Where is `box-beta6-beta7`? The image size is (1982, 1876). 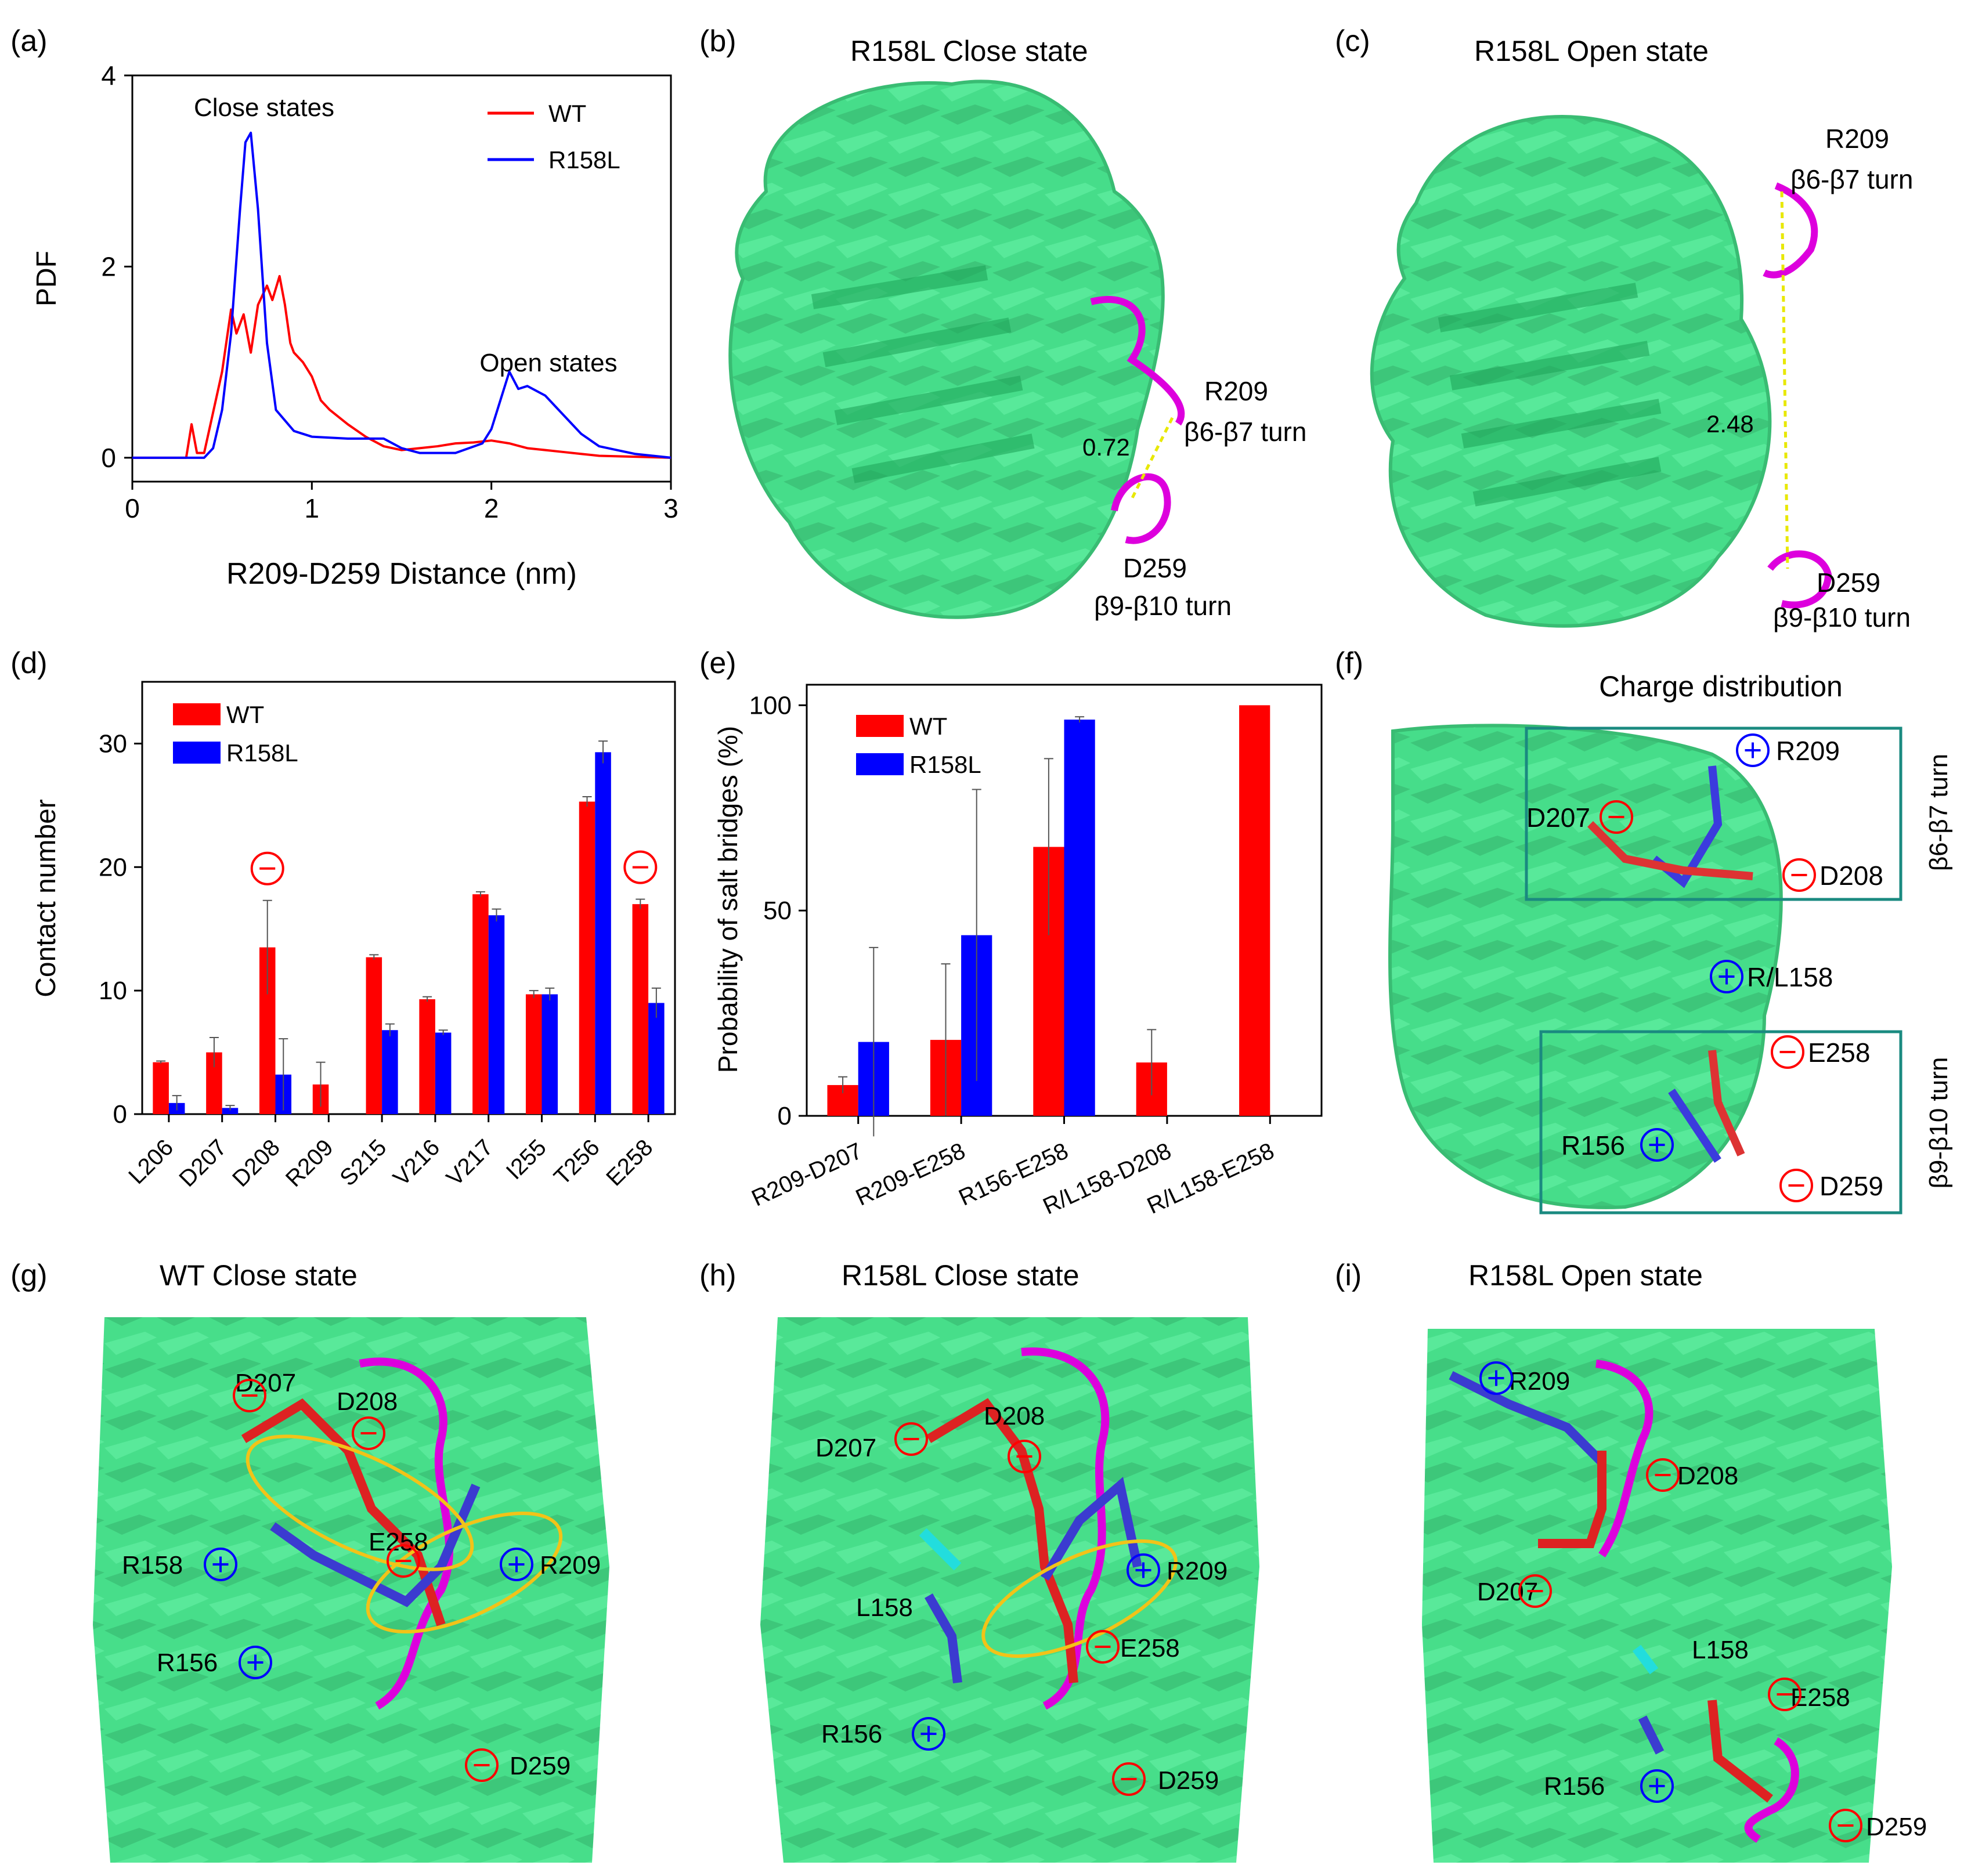
box-beta6-beta7 is located at coordinates (1713, 813).